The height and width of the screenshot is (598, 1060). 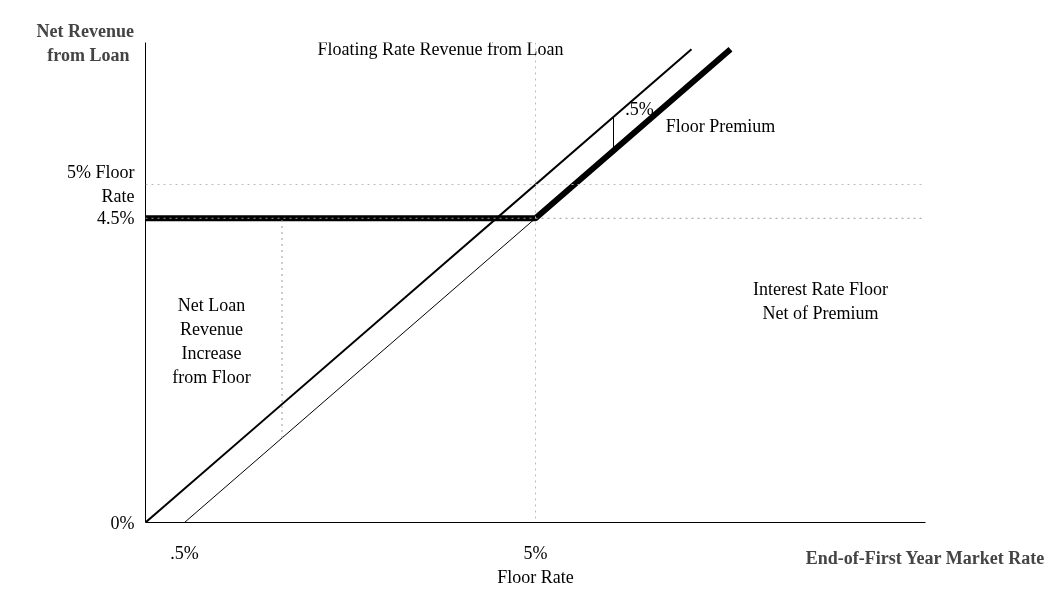 I want to click on y-tick-label: 5% Floor Rate, so click(x=101, y=184).